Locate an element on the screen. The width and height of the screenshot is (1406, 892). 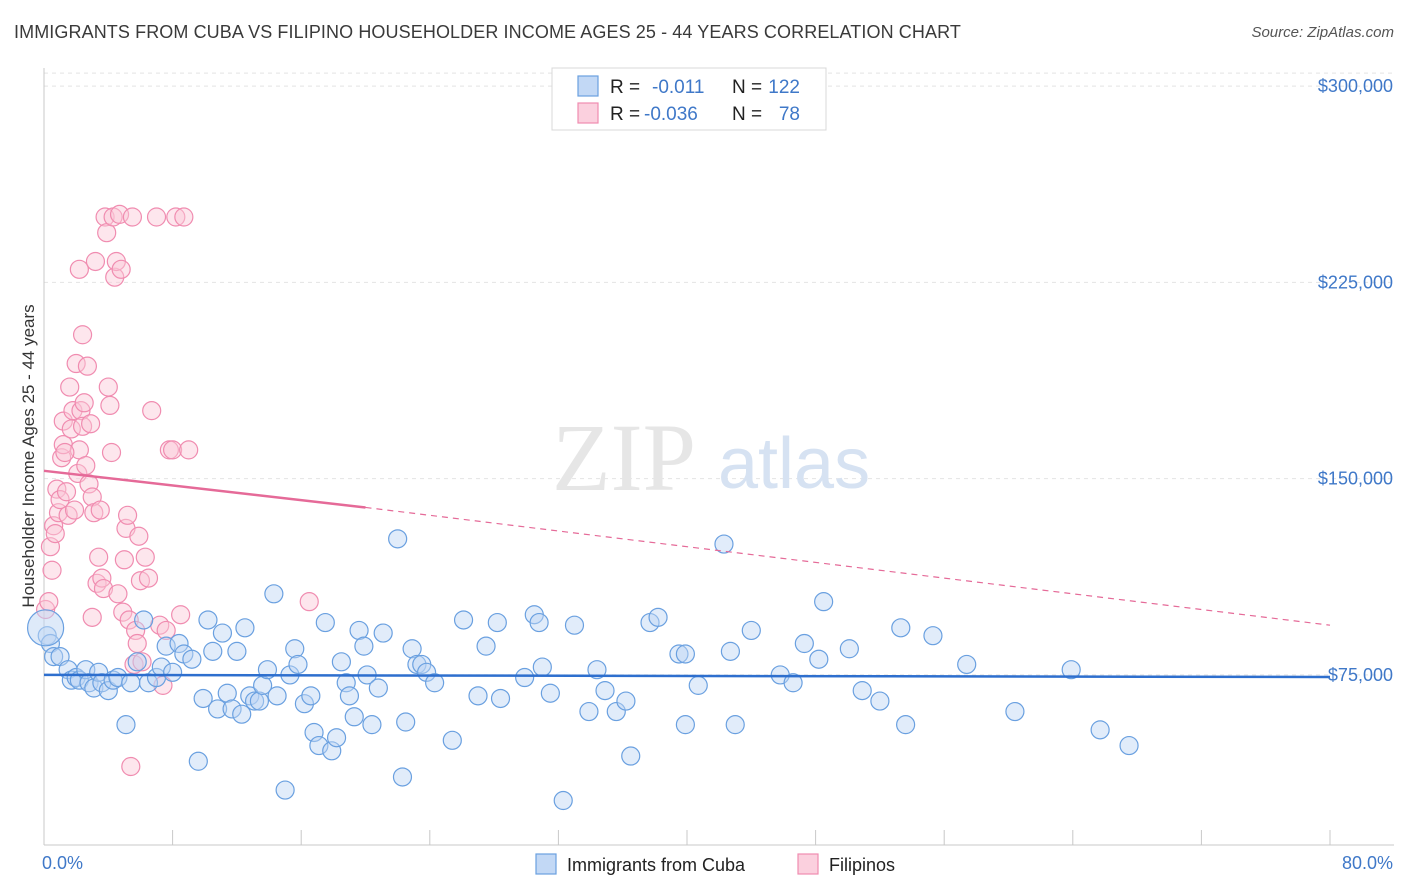
watermark-atlas: atlas is located at coordinates (794, 464).